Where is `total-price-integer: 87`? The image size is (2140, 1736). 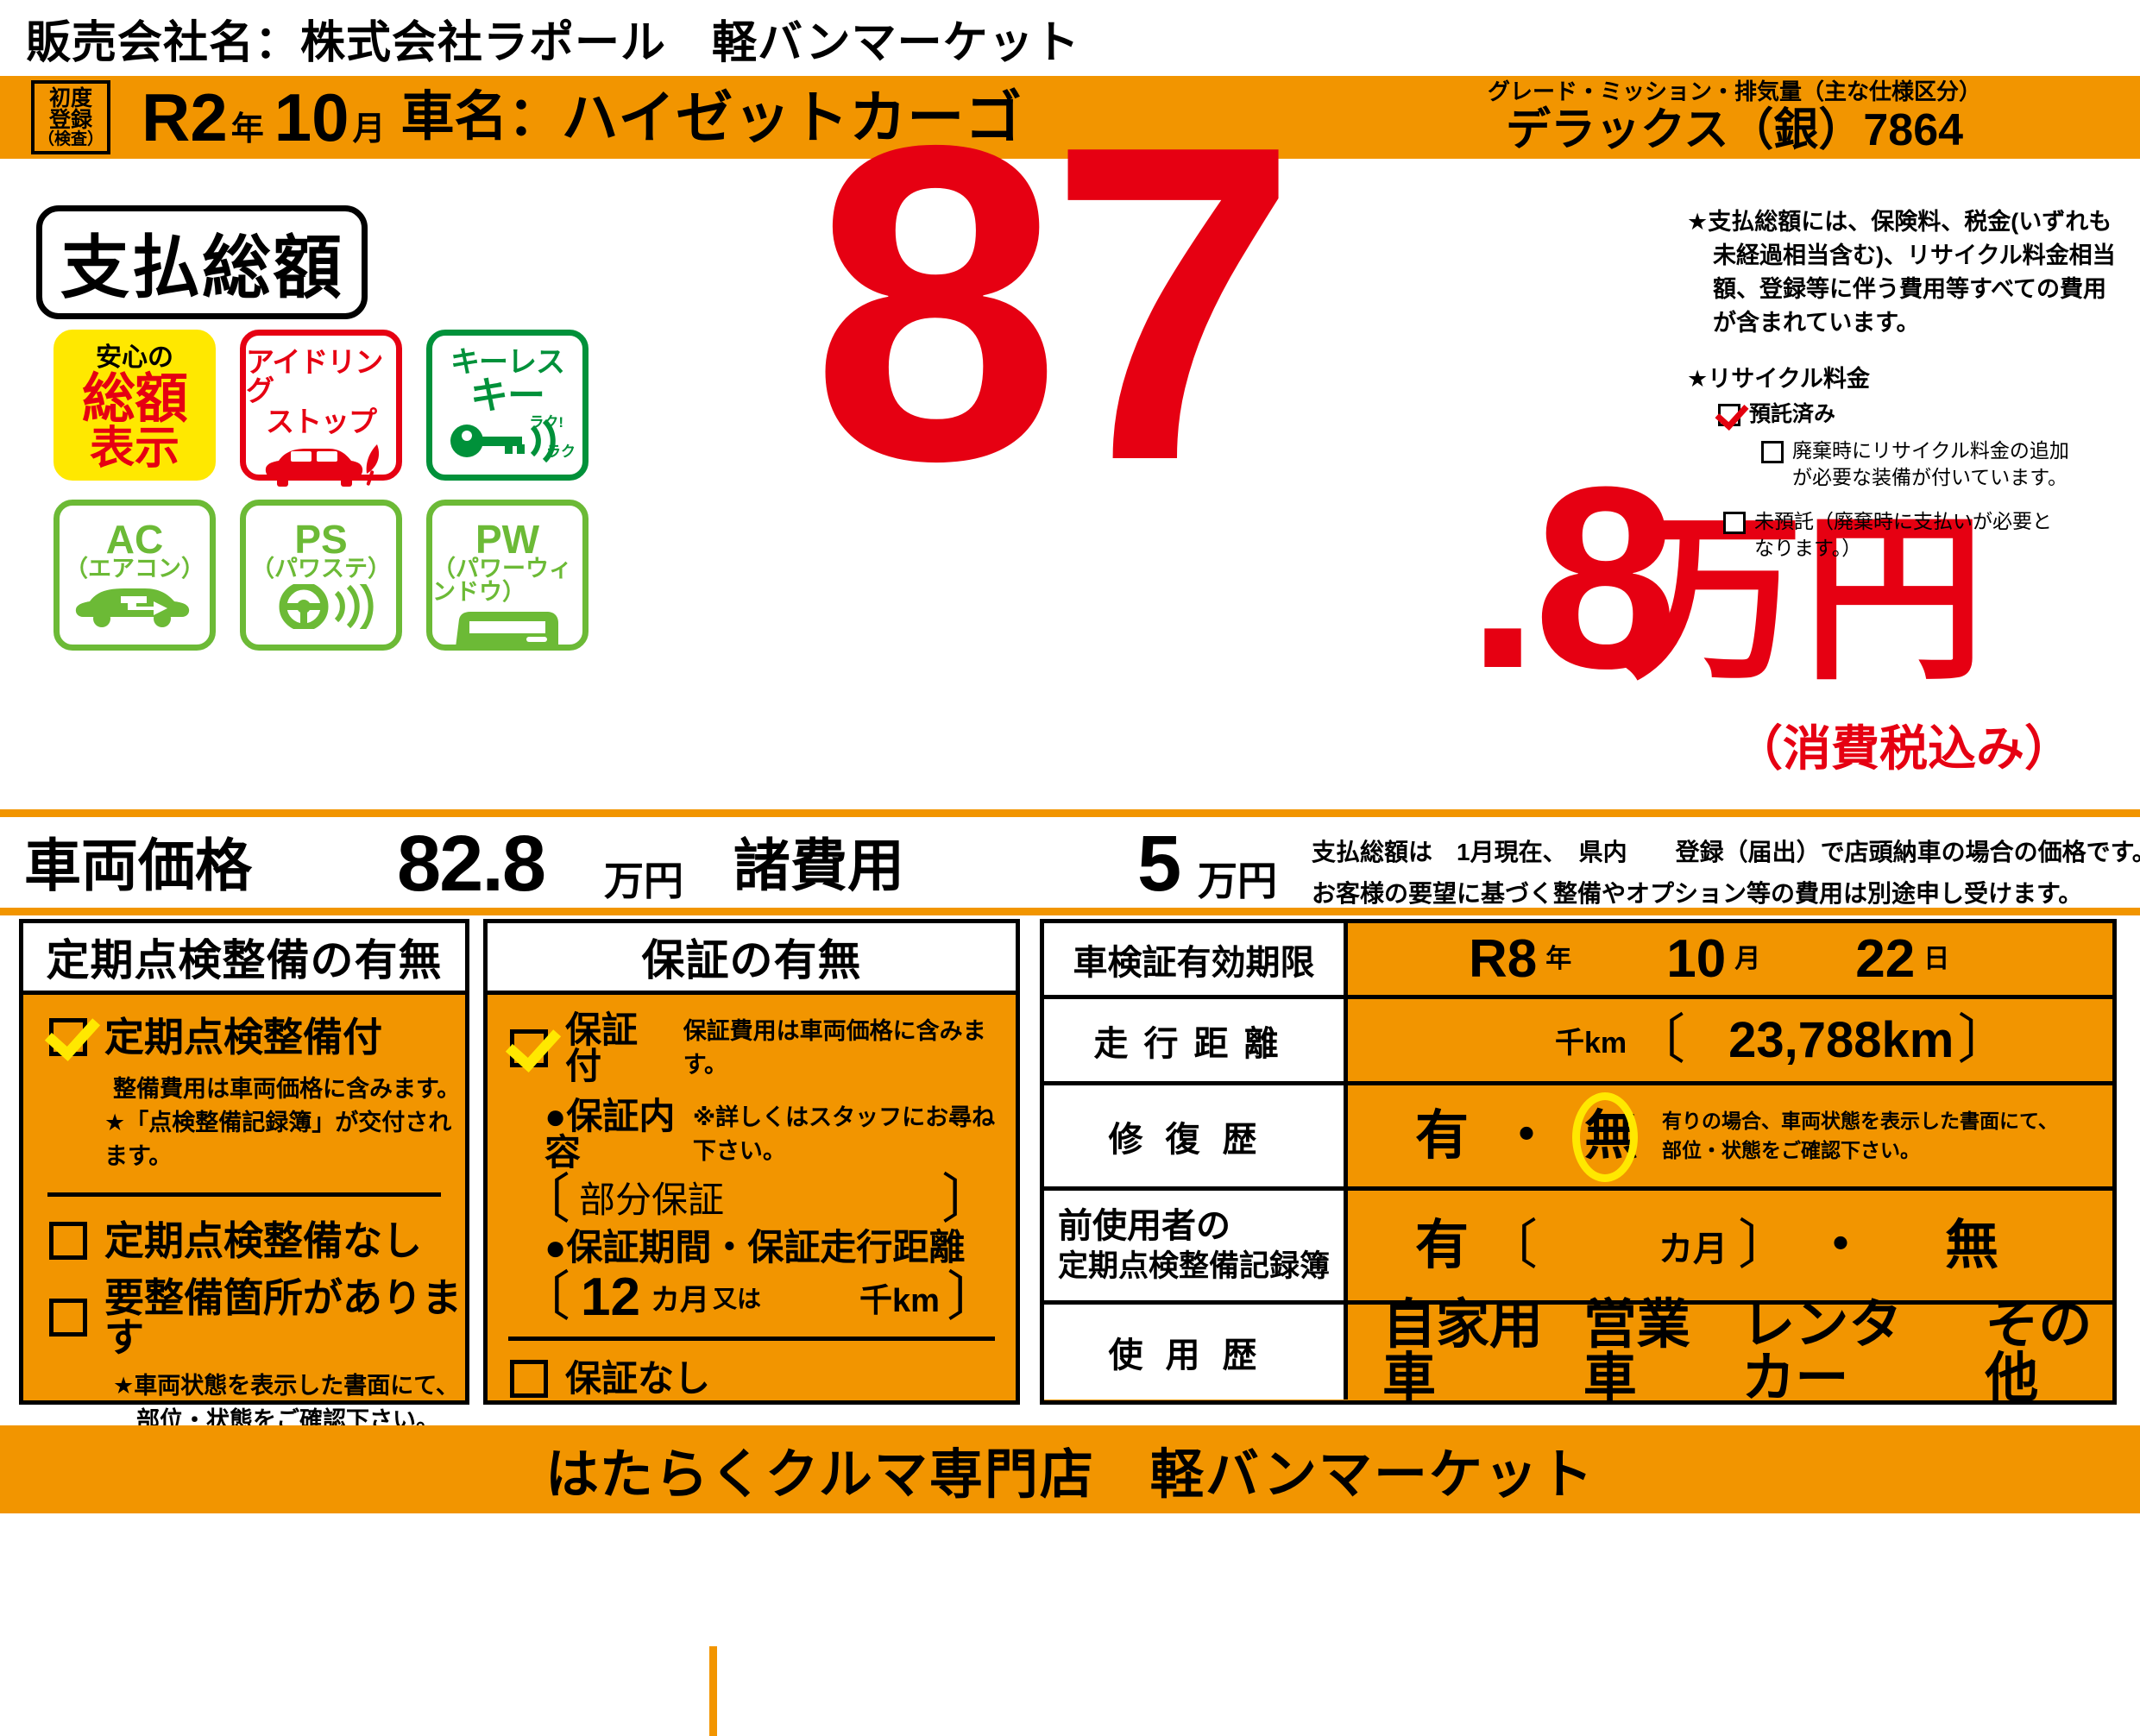 total-price-integer: 87 is located at coordinates (1054, 303).